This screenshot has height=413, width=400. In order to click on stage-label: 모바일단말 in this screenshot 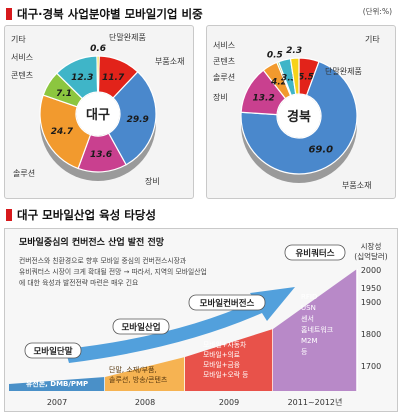, I will do `click(52, 351)`.